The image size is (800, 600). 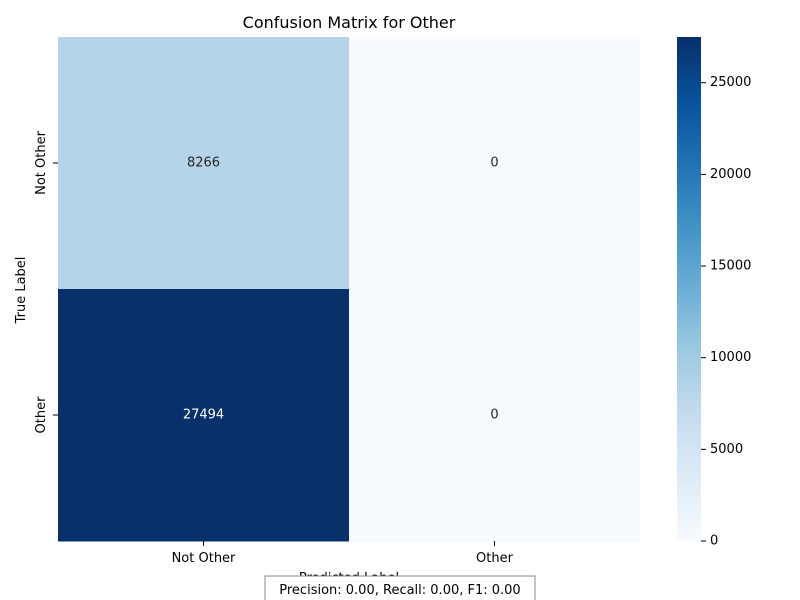 What do you see at coordinates (726, 312) in the screenshot?
I see `colorbar-ticks: 0 5000 10000 15000 20000 25000` at bounding box center [726, 312].